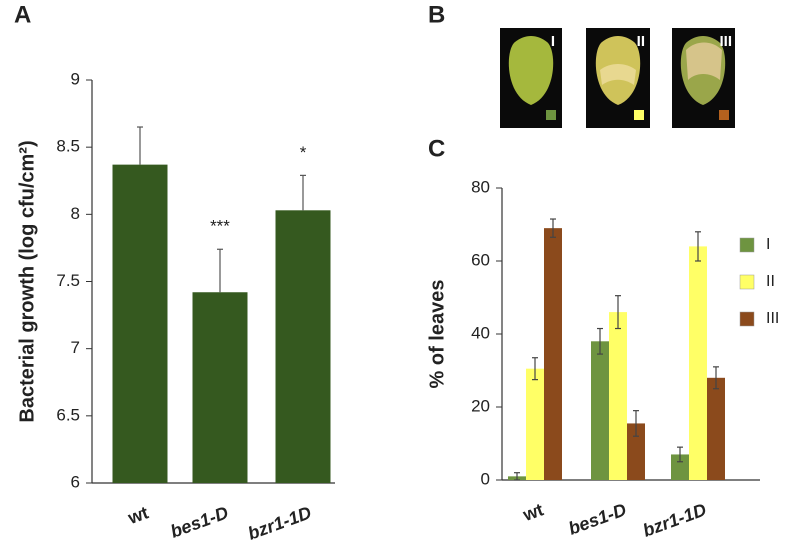  I want to click on panel-label: B, so click(436, 14).